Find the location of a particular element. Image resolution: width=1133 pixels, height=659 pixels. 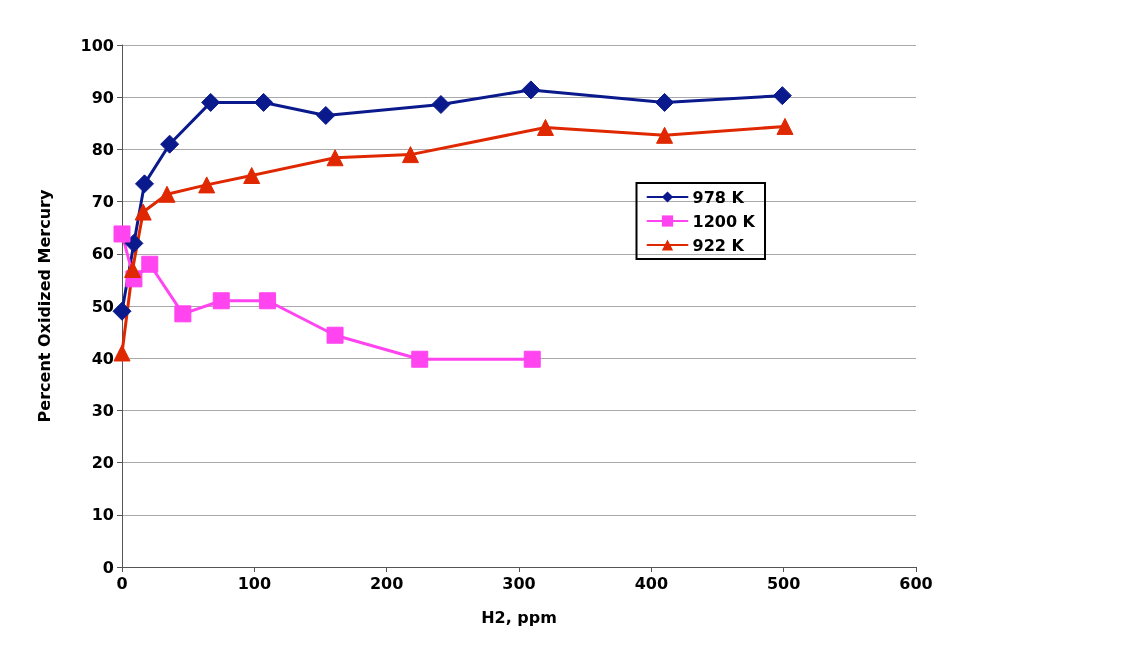

x-tick-label: 200 is located at coordinates (386, 583).